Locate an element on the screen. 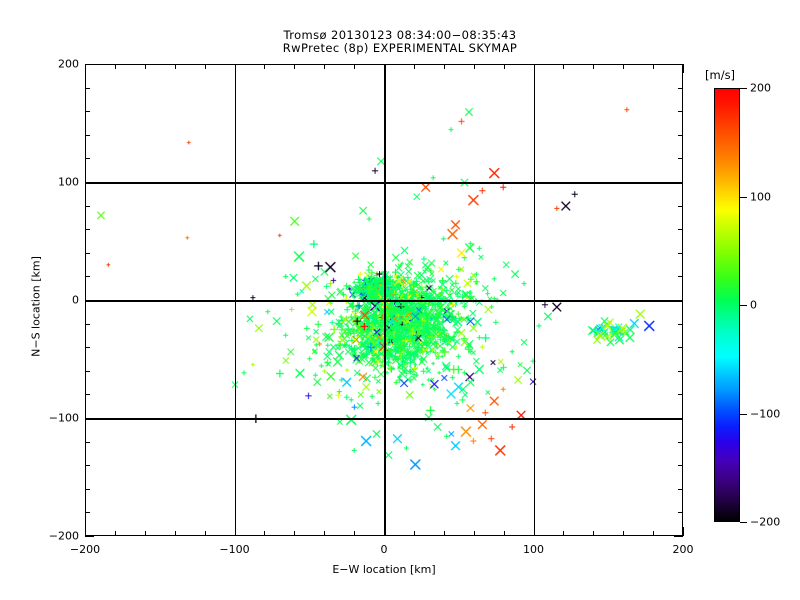 The width and height of the screenshot is (800, 600). colorbar-tick-label: −200 is located at coordinates (765, 522).